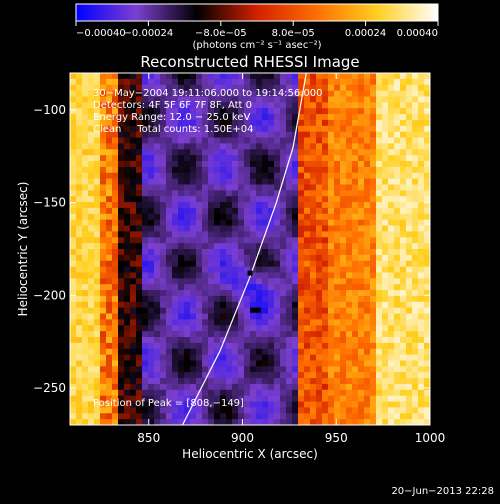 This screenshot has height=504, width=500. Describe the element at coordinates (171, 117) in the screenshot. I see `annotation-energy: Energy Range: 12.0 − 25.0 keV` at that location.